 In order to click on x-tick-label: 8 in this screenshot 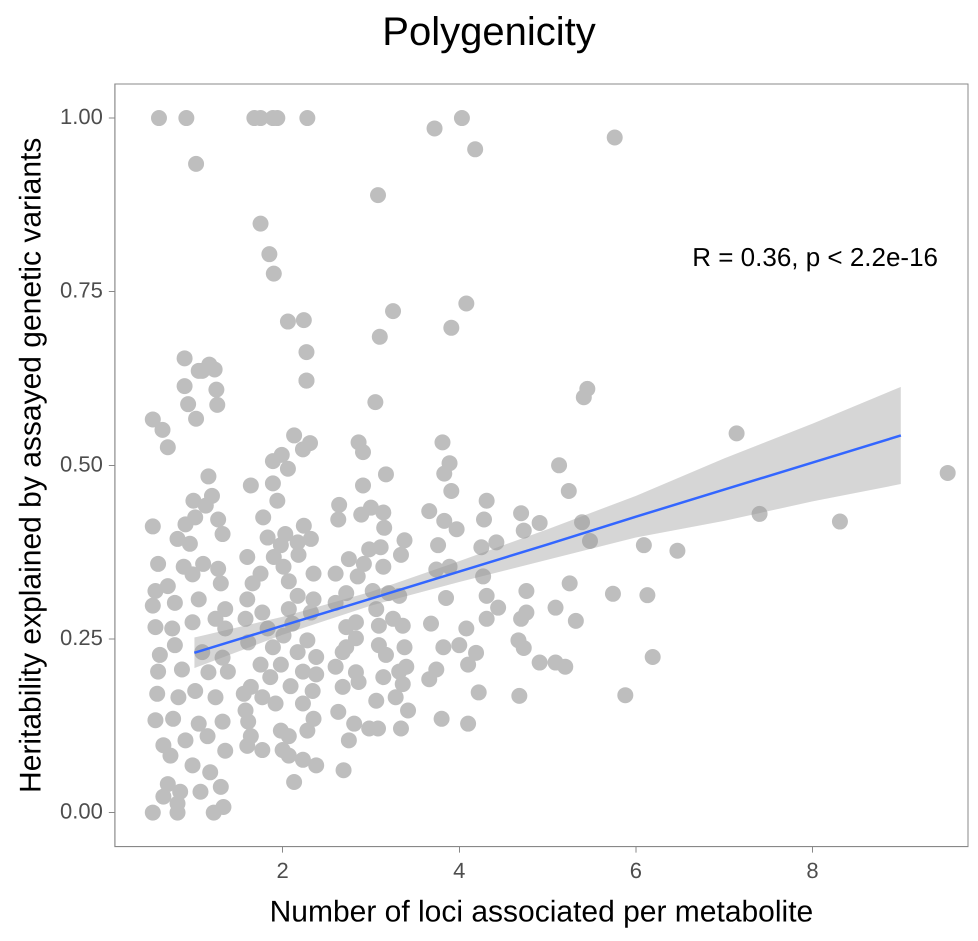, I will do `click(812, 870)`.